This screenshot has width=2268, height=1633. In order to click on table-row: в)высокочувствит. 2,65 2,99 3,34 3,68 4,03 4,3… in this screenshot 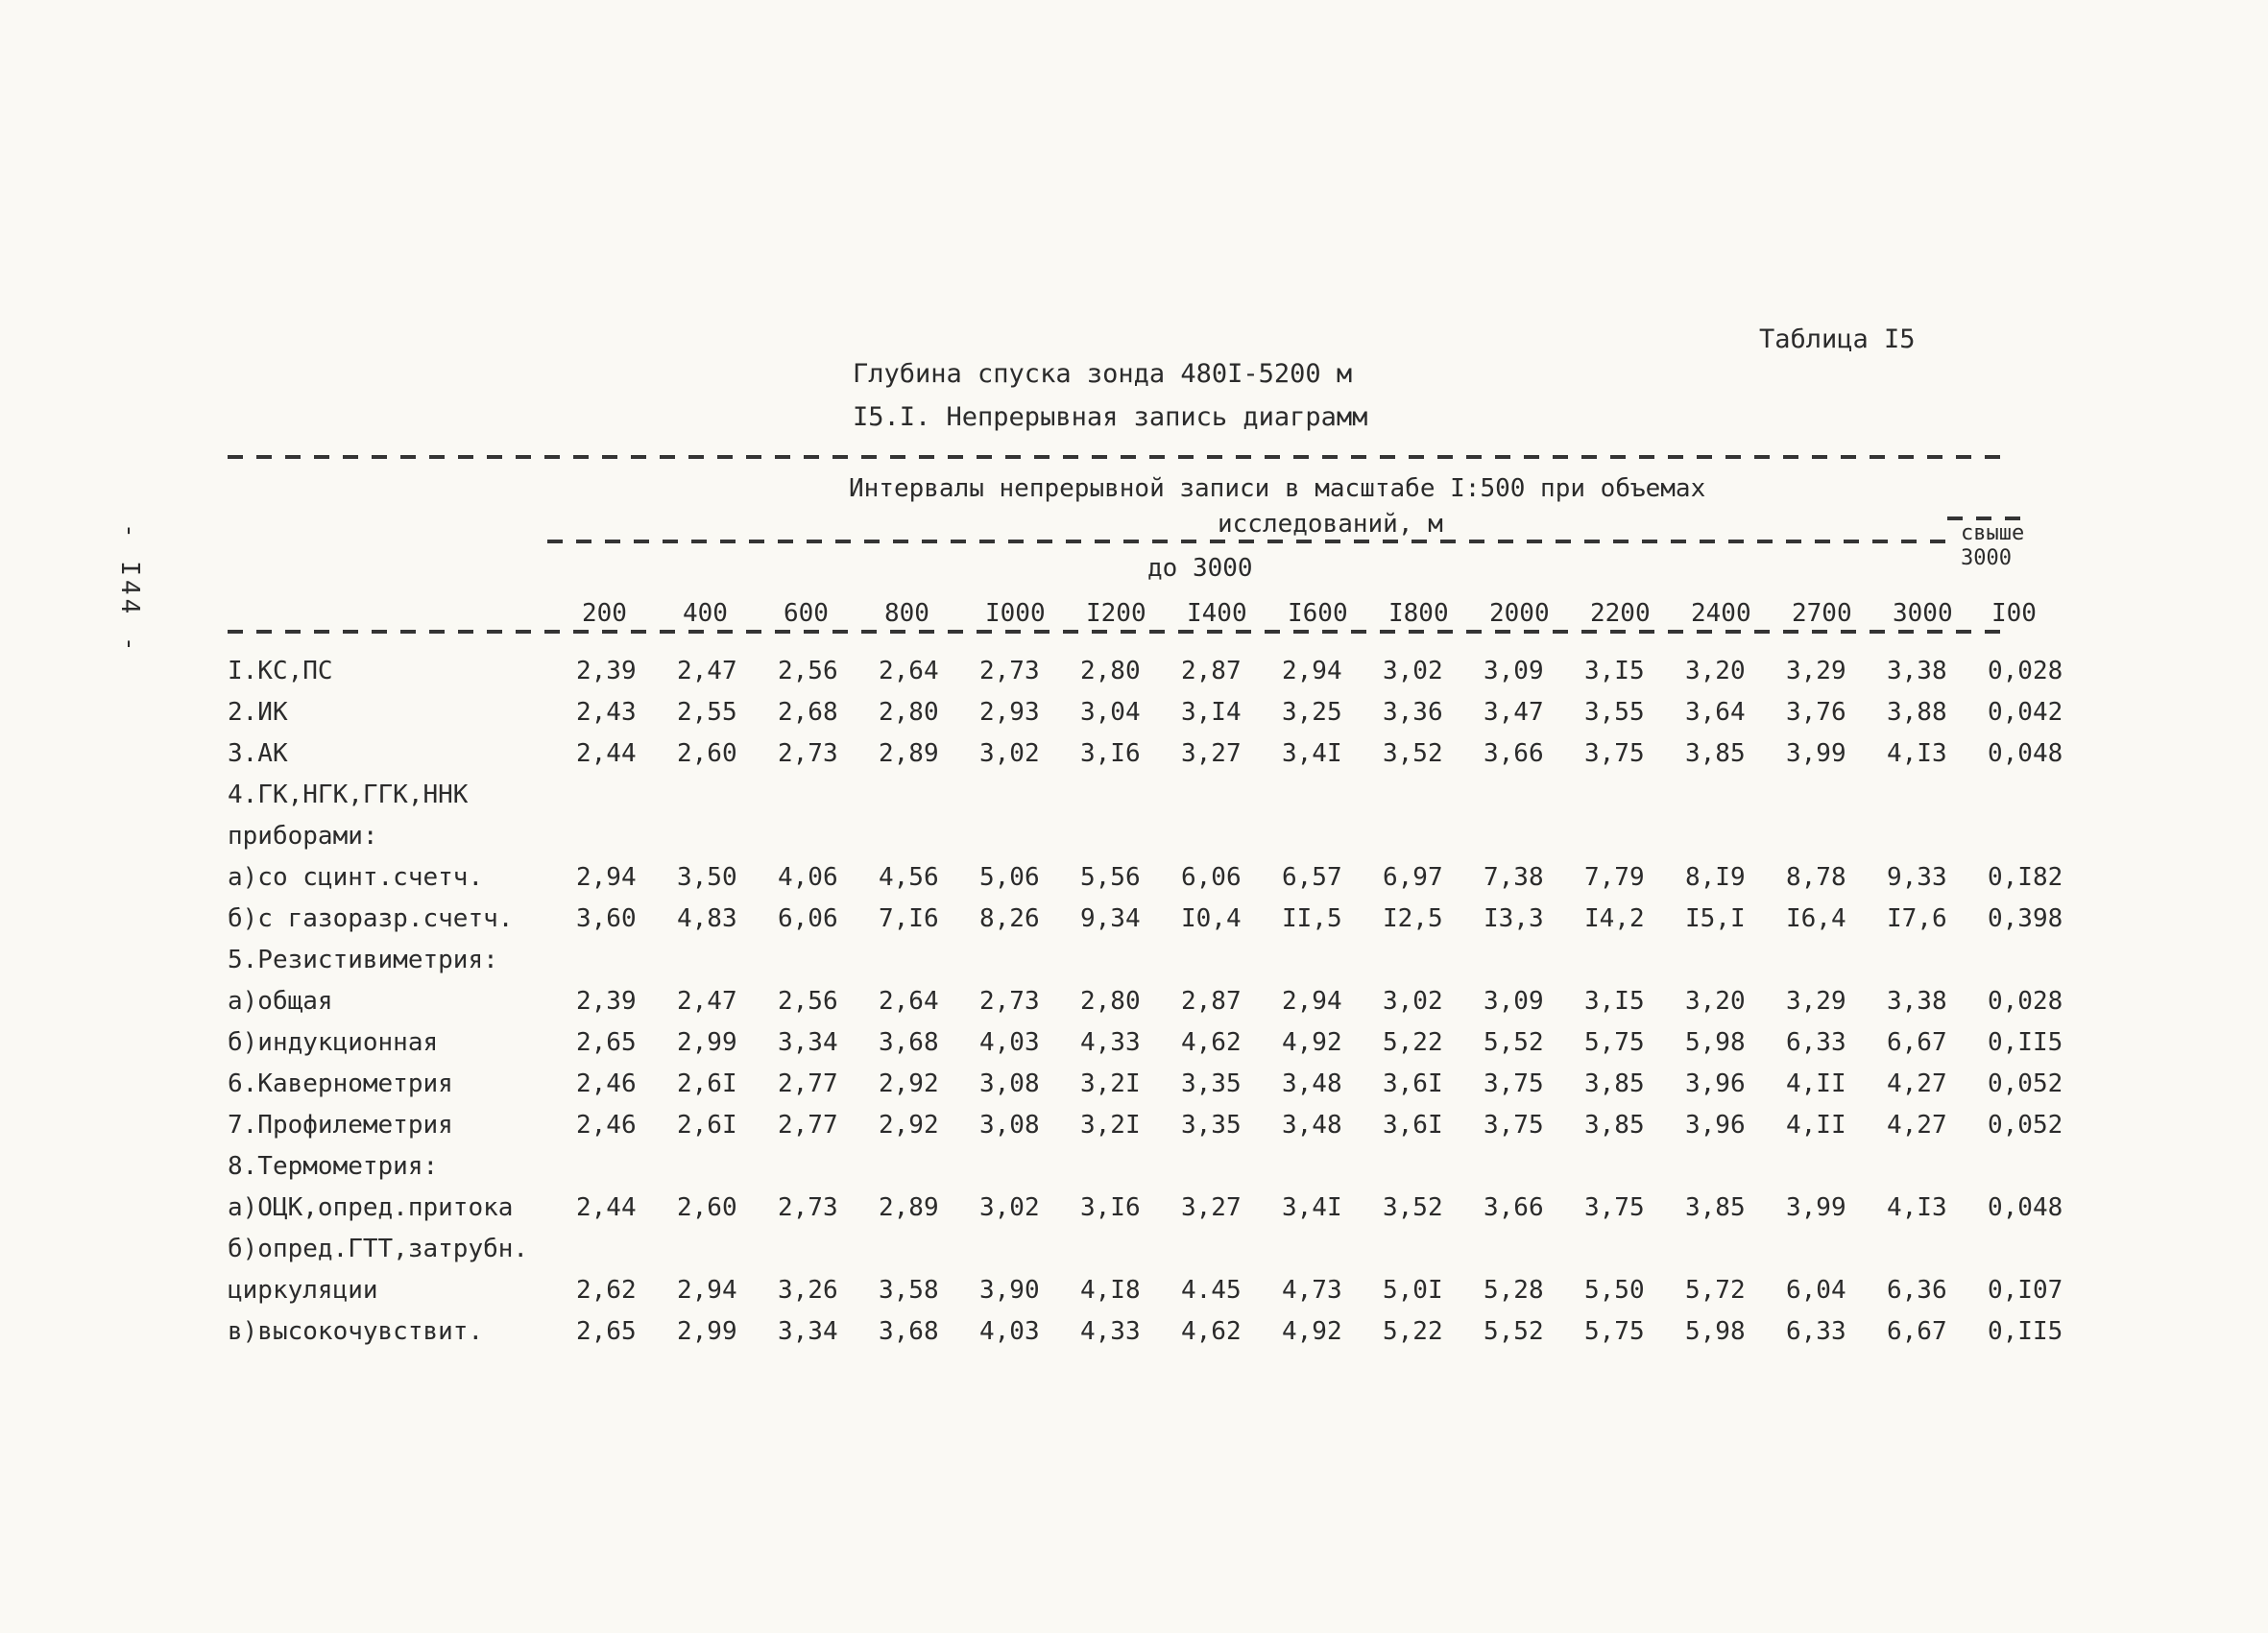, I will do `click(1147, 1337)`.